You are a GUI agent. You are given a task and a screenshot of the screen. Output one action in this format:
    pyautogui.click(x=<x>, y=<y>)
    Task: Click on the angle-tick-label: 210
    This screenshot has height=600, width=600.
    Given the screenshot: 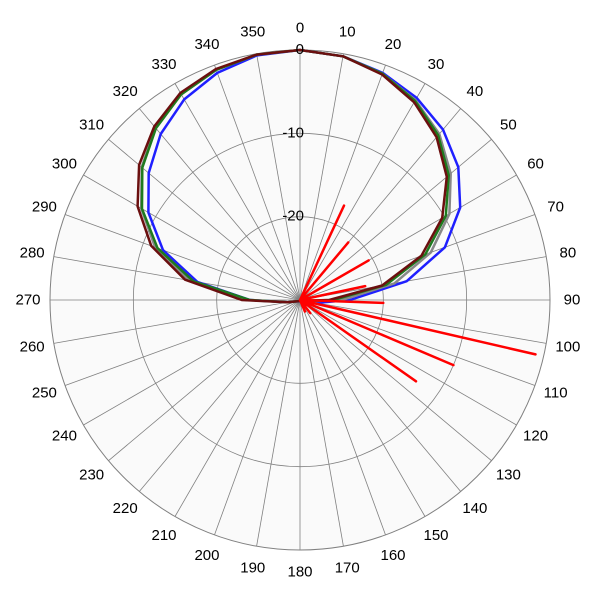 What is the action you would take?
    pyautogui.click(x=163, y=535)
    